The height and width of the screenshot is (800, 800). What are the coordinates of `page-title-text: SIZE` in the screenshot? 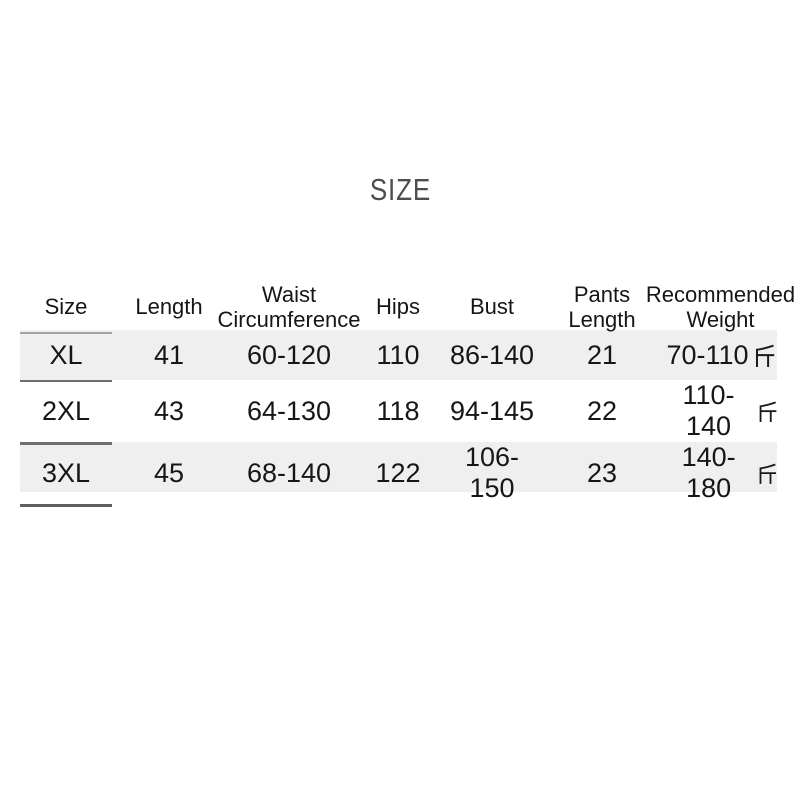 It's located at (400, 189).